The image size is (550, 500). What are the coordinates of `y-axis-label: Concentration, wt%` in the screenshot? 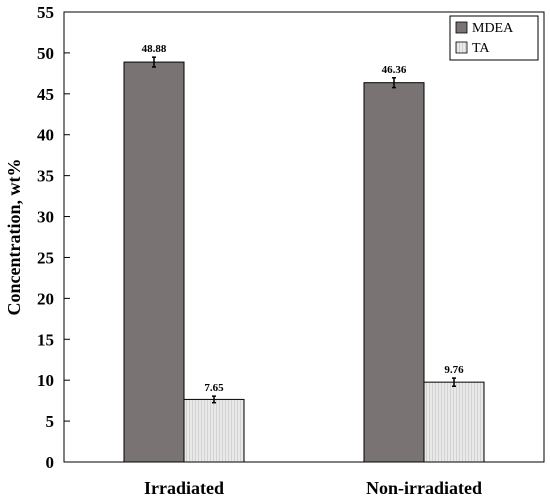 It's located at (14, 237).